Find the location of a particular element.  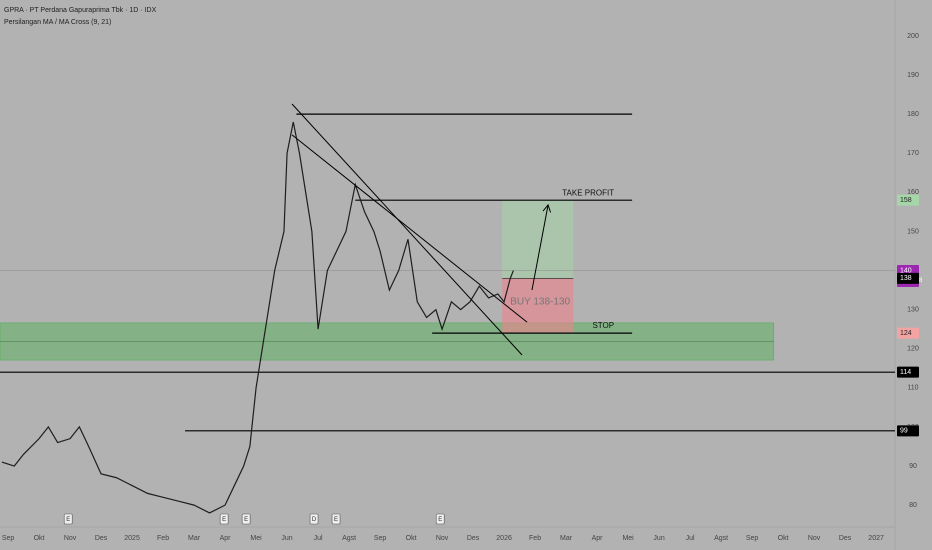

x-tick-label: 2025 is located at coordinates (132, 538).